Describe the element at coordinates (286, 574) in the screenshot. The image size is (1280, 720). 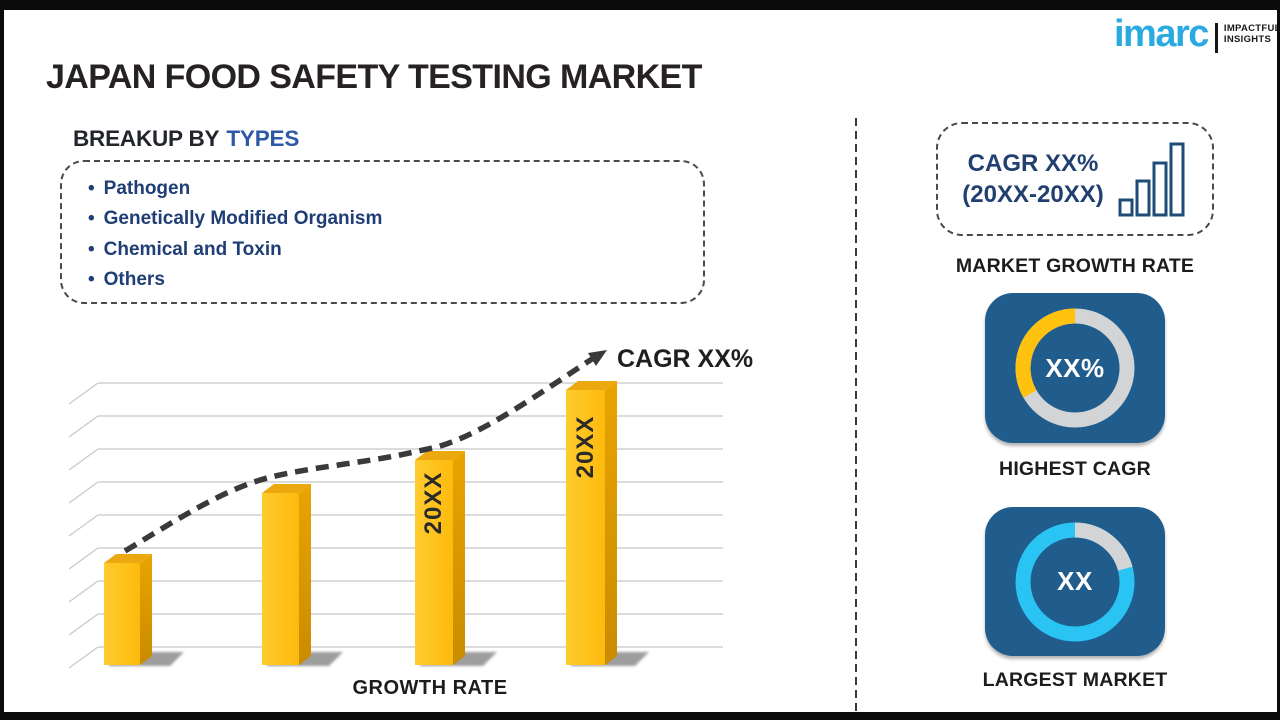
I see `bar-2016` at that location.